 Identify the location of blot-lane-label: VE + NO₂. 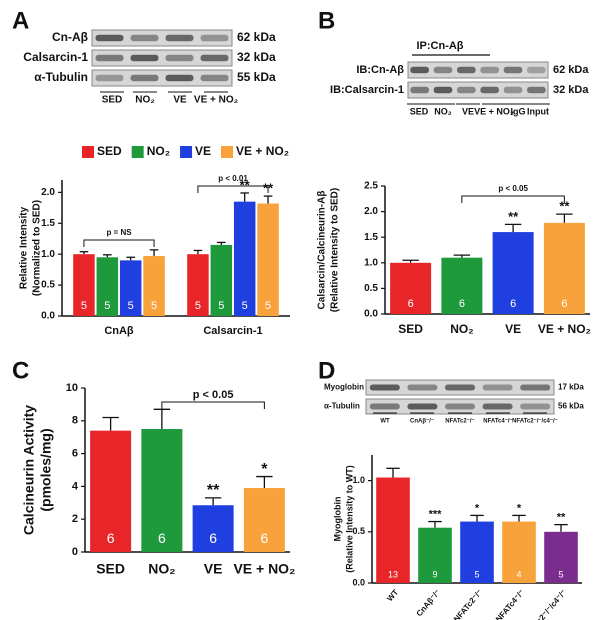
(494, 111).